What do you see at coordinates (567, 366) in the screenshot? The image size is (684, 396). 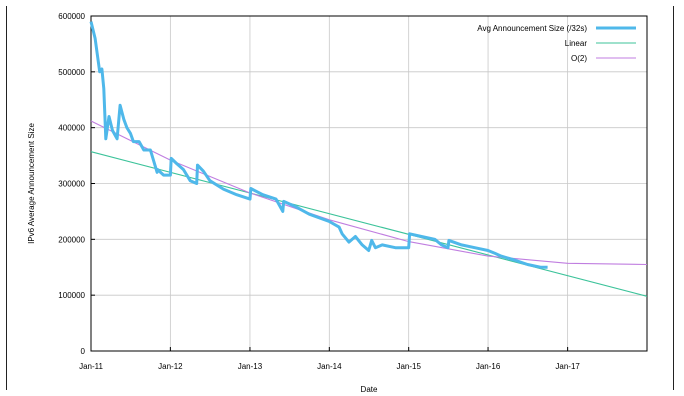 I see `x-tick-label: Jan-17` at bounding box center [567, 366].